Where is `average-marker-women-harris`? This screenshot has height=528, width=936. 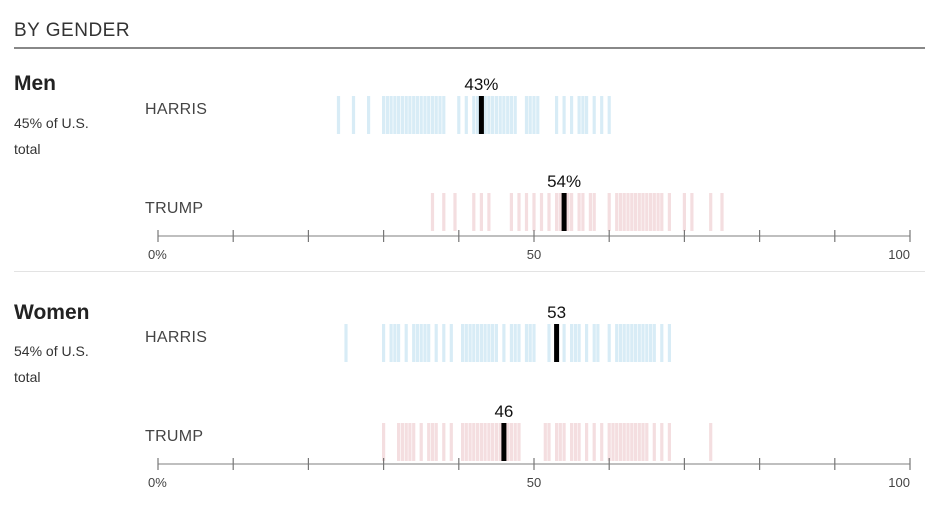 average-marker-women-harris is located at coordinates (557, 343).